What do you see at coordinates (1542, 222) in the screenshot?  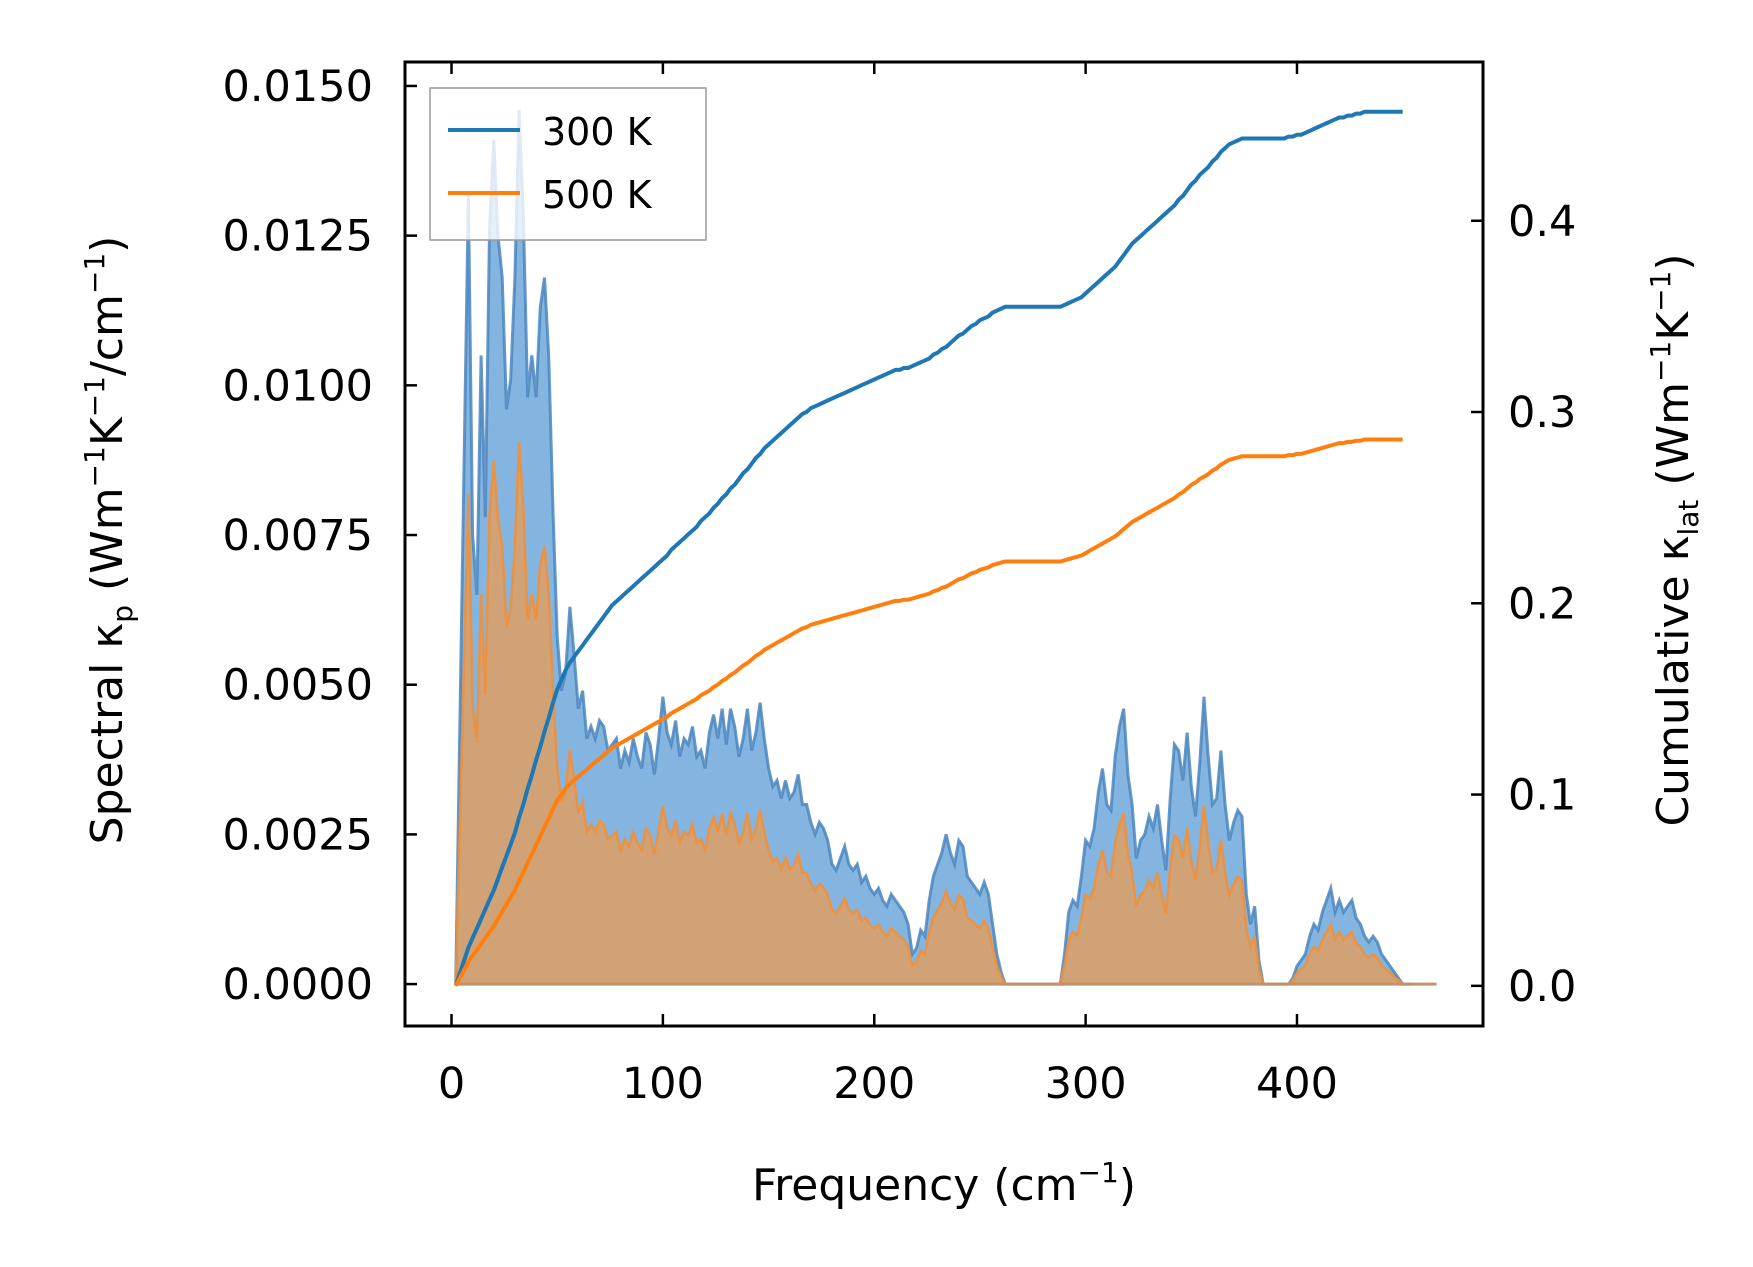 I see `y-right-tick-label: 0.4` at bounding box center [1542, 222].